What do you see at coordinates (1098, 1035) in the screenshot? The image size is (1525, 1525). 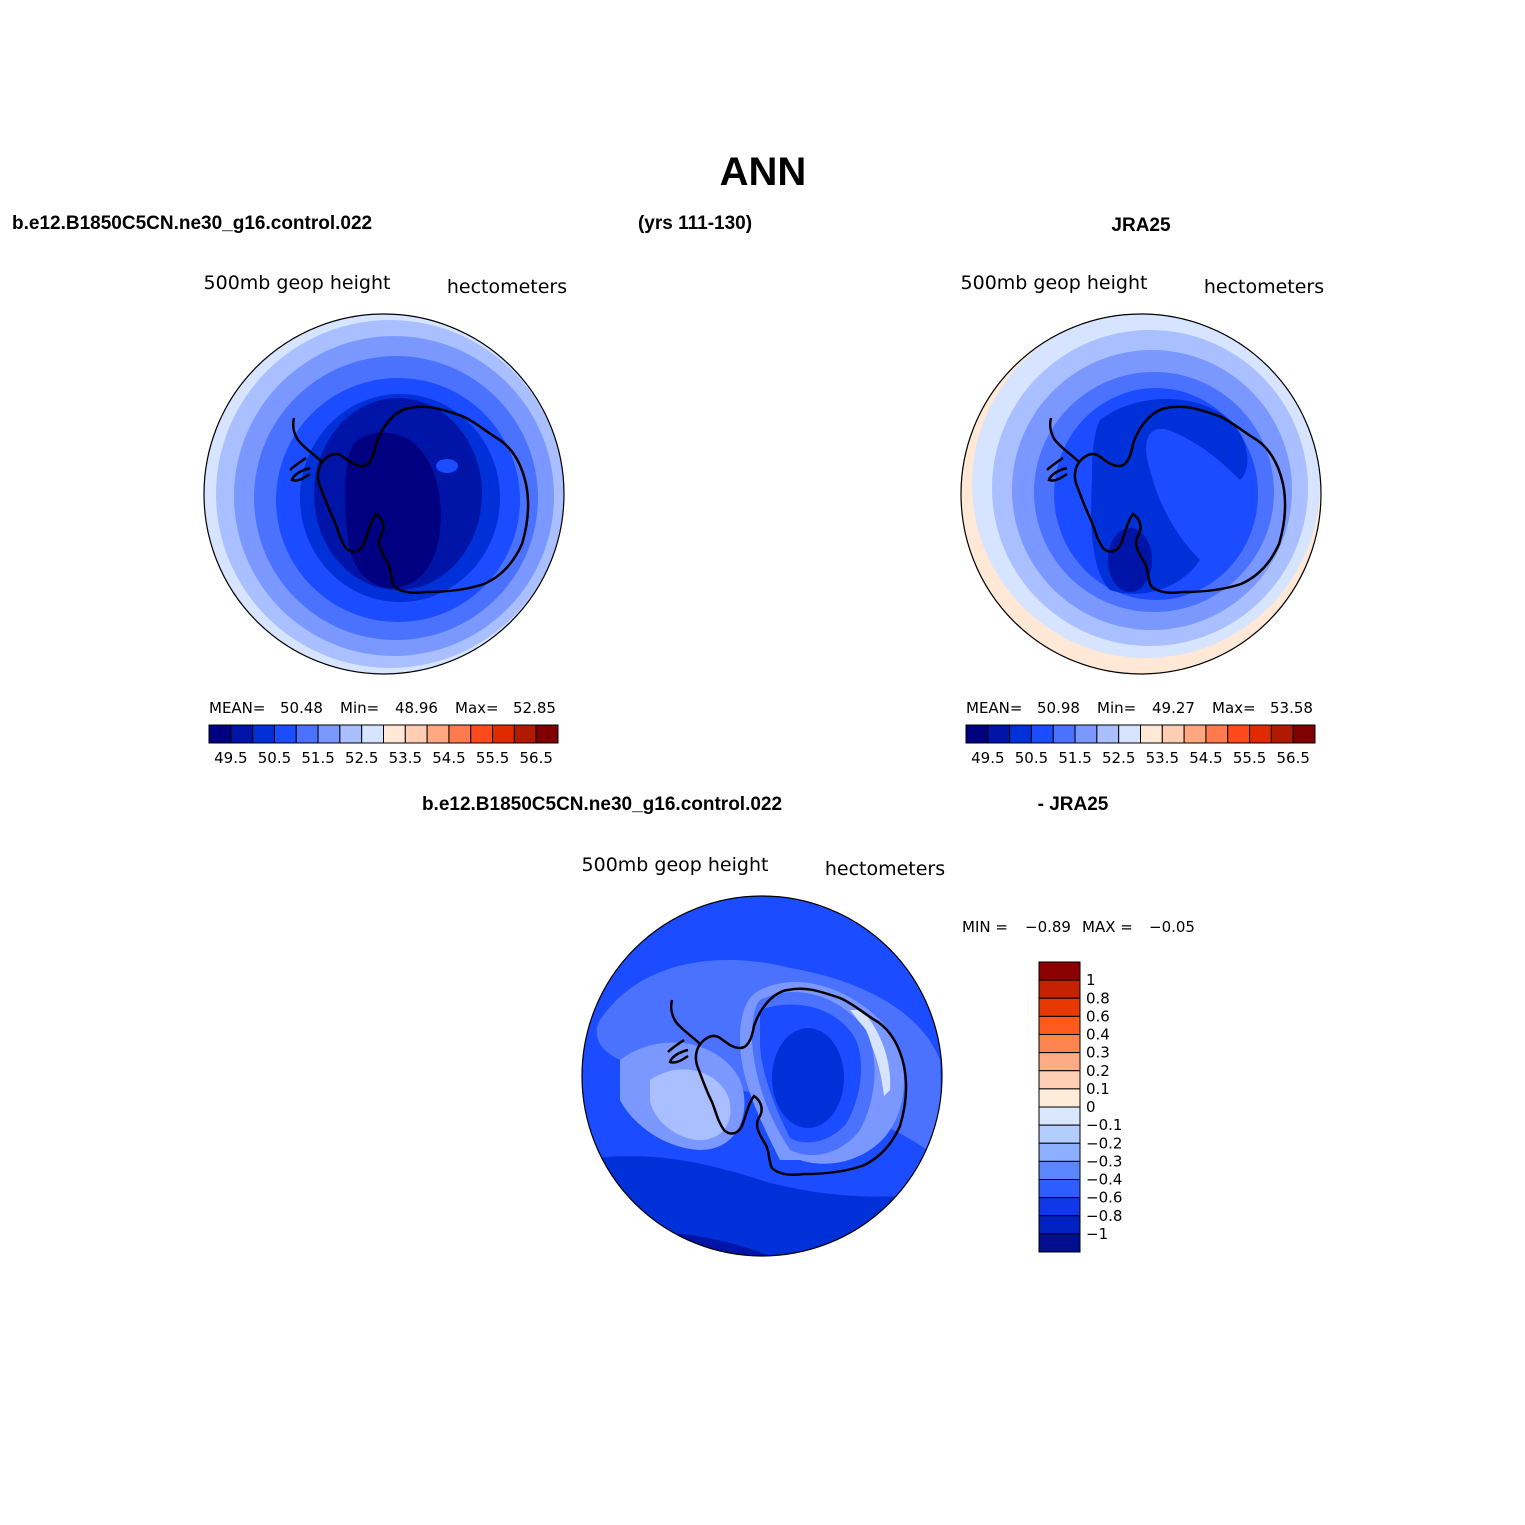 I see `colorbar-tick-label: 0.4` at bounding box center [1098, 1035].